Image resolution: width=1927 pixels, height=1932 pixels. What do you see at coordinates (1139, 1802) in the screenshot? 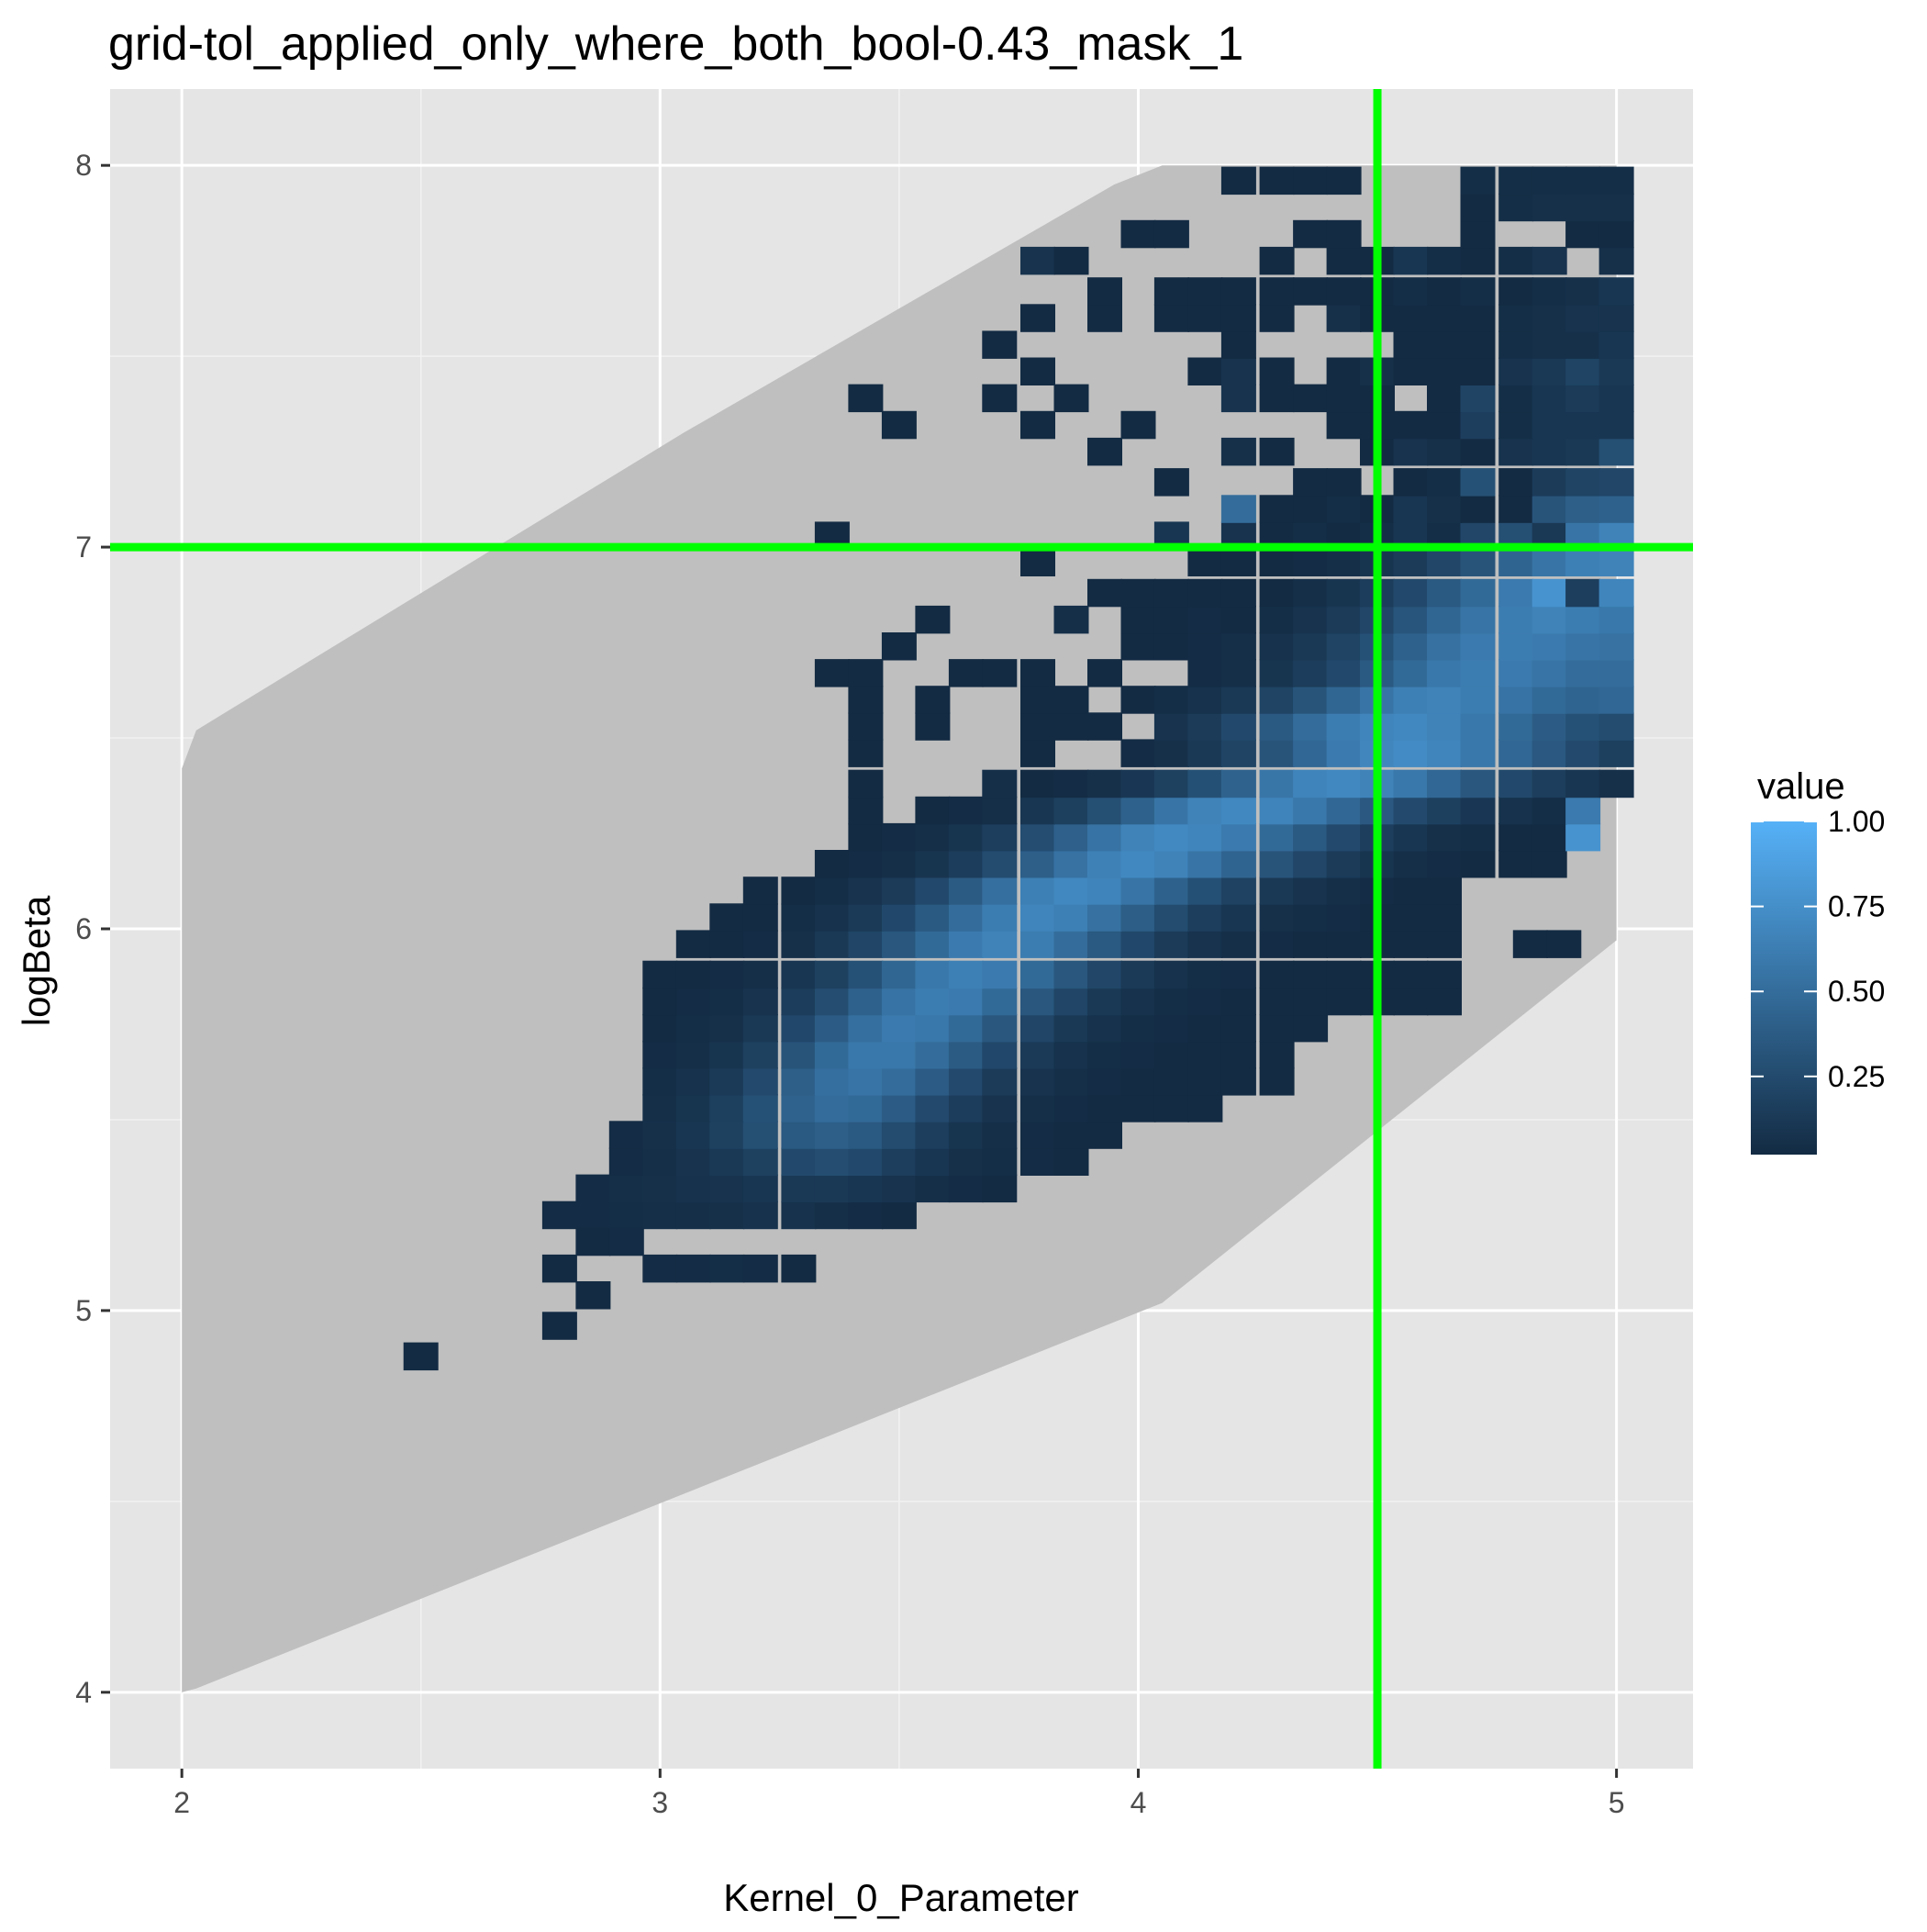
I see `x-tick-label: 4` at bounding box center [1139, 1802].